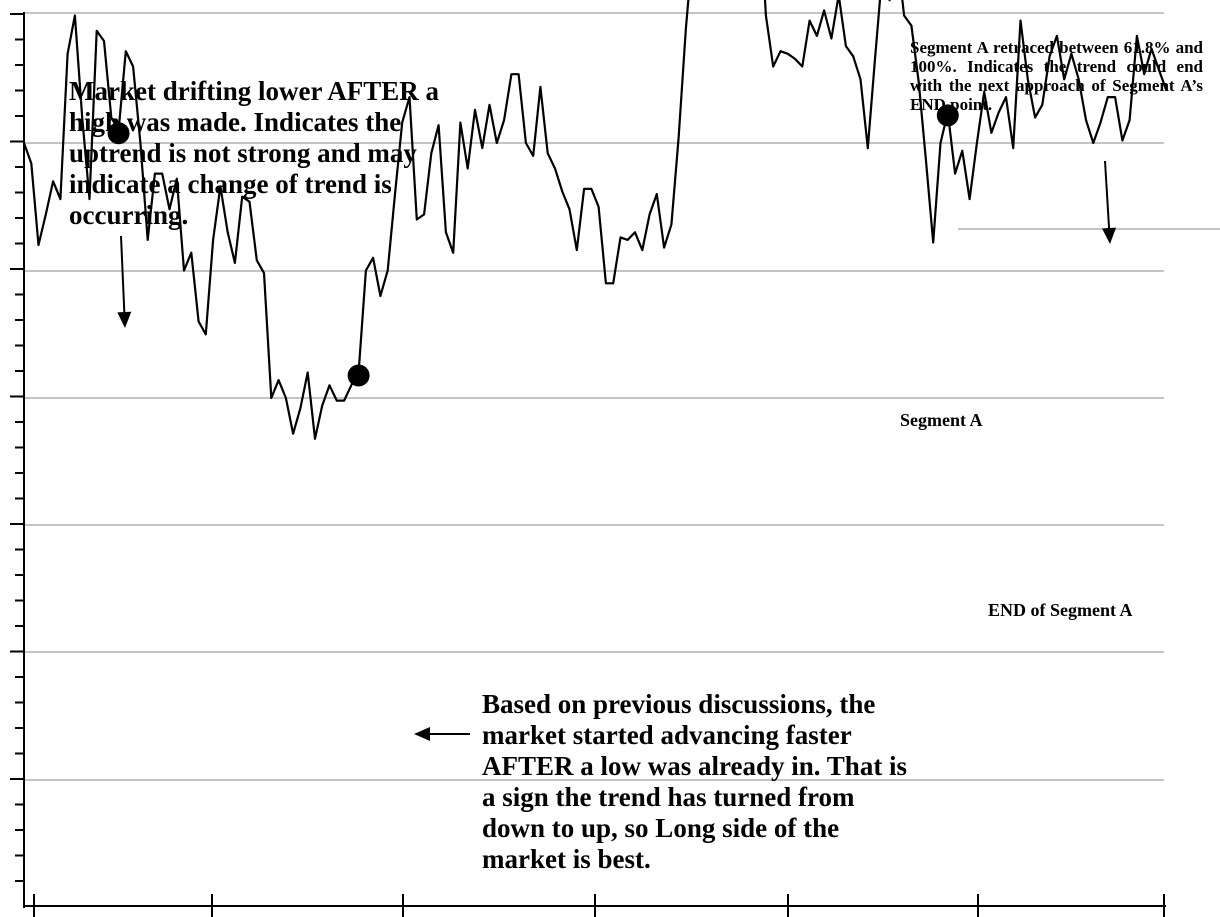  I want to click on low-marker-dot, so click(359, 376).